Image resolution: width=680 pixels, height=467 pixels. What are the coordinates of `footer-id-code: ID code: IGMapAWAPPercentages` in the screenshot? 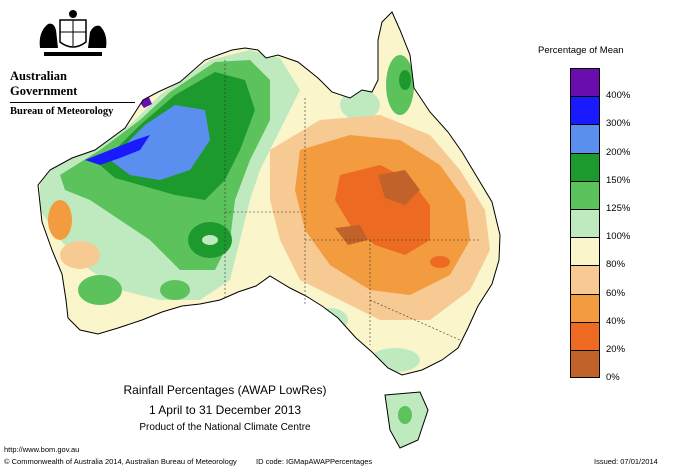 It's located at (314, 461).